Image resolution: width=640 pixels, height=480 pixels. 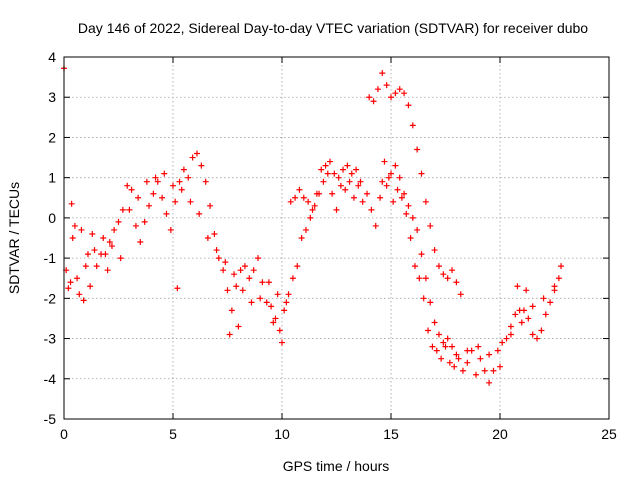 What do you see at coordinates (52, 137) in the screenshot?
I see `y-tick-label: 2` at bounding box center [52, 137].